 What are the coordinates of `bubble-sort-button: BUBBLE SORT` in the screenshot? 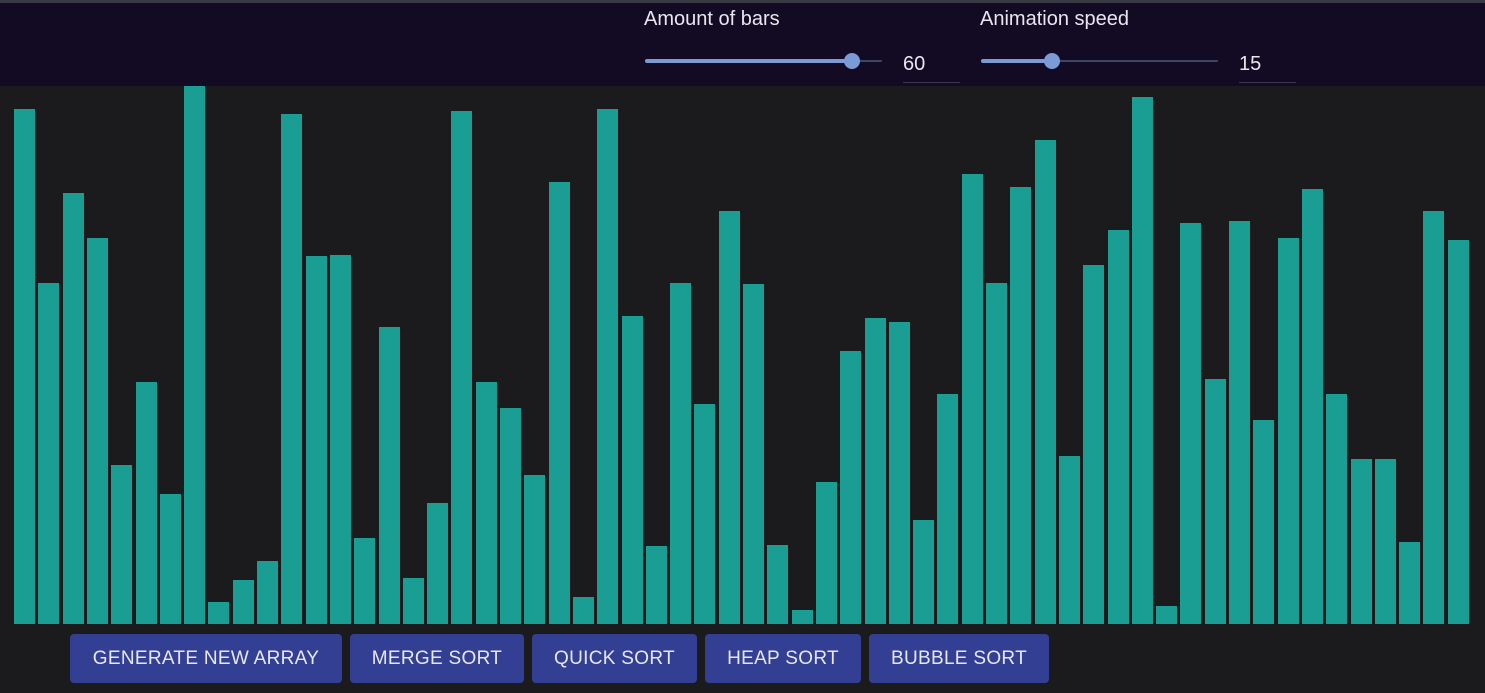 It's located at (959, 658).